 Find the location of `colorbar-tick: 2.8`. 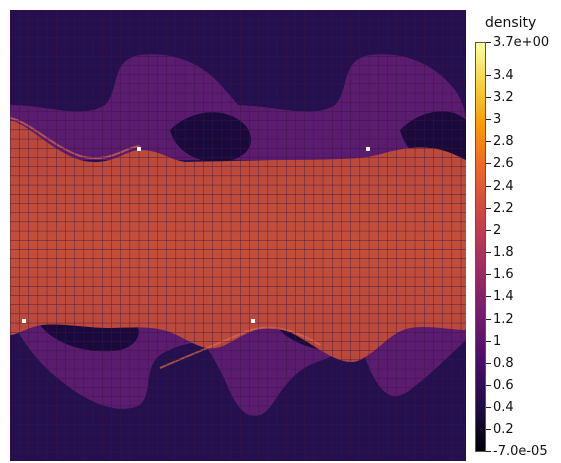

colorbar-tick: 2.8 is located at coordinates (500, 142).